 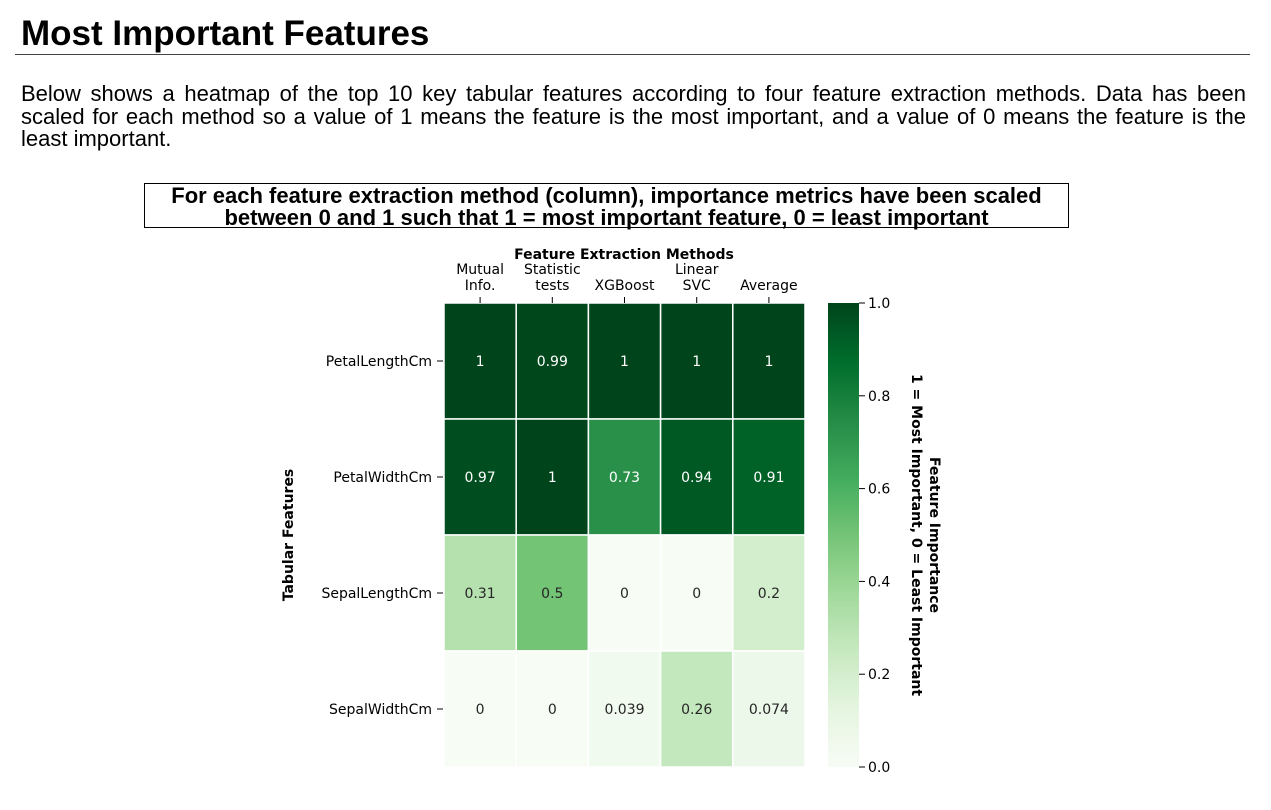 What do you see at coordinates (879, 304) in the screenshot?
I see `colorbar-tick-label: 1.0` at bounding box center [879, 304].